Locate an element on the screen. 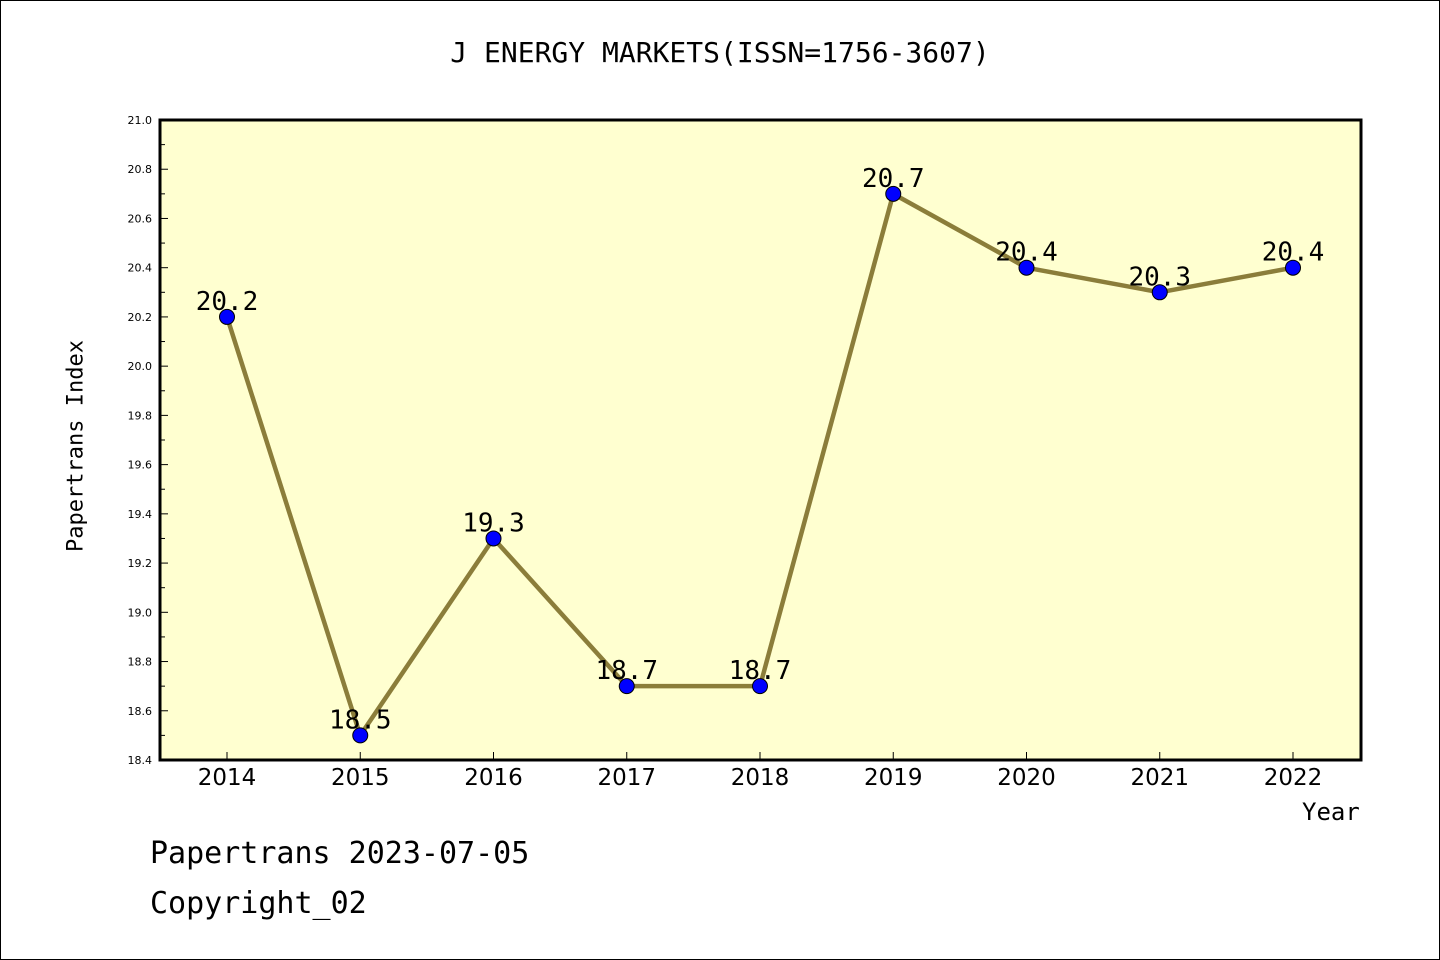 The width and height of the screenshot is (1440, 960). y-tick-label: 20.4 is located at coordinates (140, 268).